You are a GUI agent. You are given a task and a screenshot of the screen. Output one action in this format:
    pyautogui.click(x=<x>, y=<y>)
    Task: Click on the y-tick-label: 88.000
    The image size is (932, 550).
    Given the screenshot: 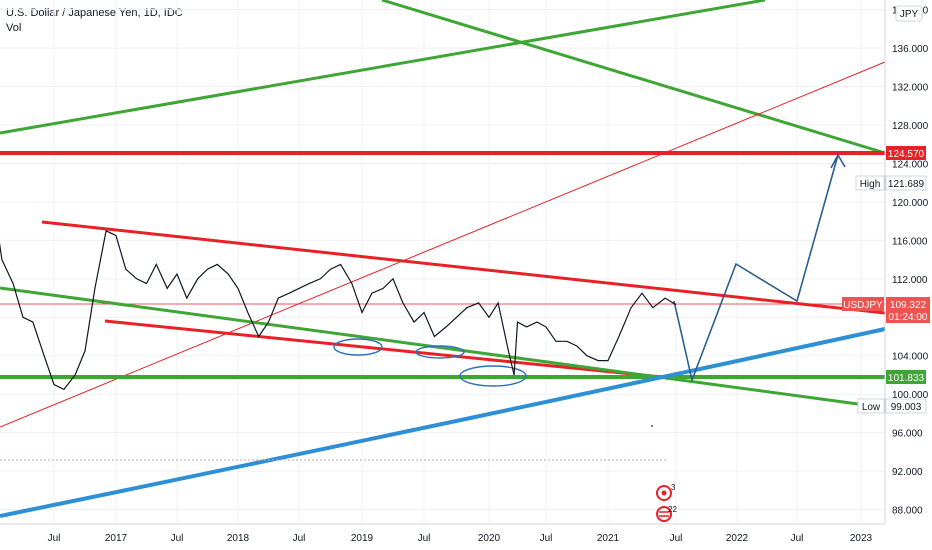 What is the action you would take?
    pyautogui.click(x=907, y=511)
    